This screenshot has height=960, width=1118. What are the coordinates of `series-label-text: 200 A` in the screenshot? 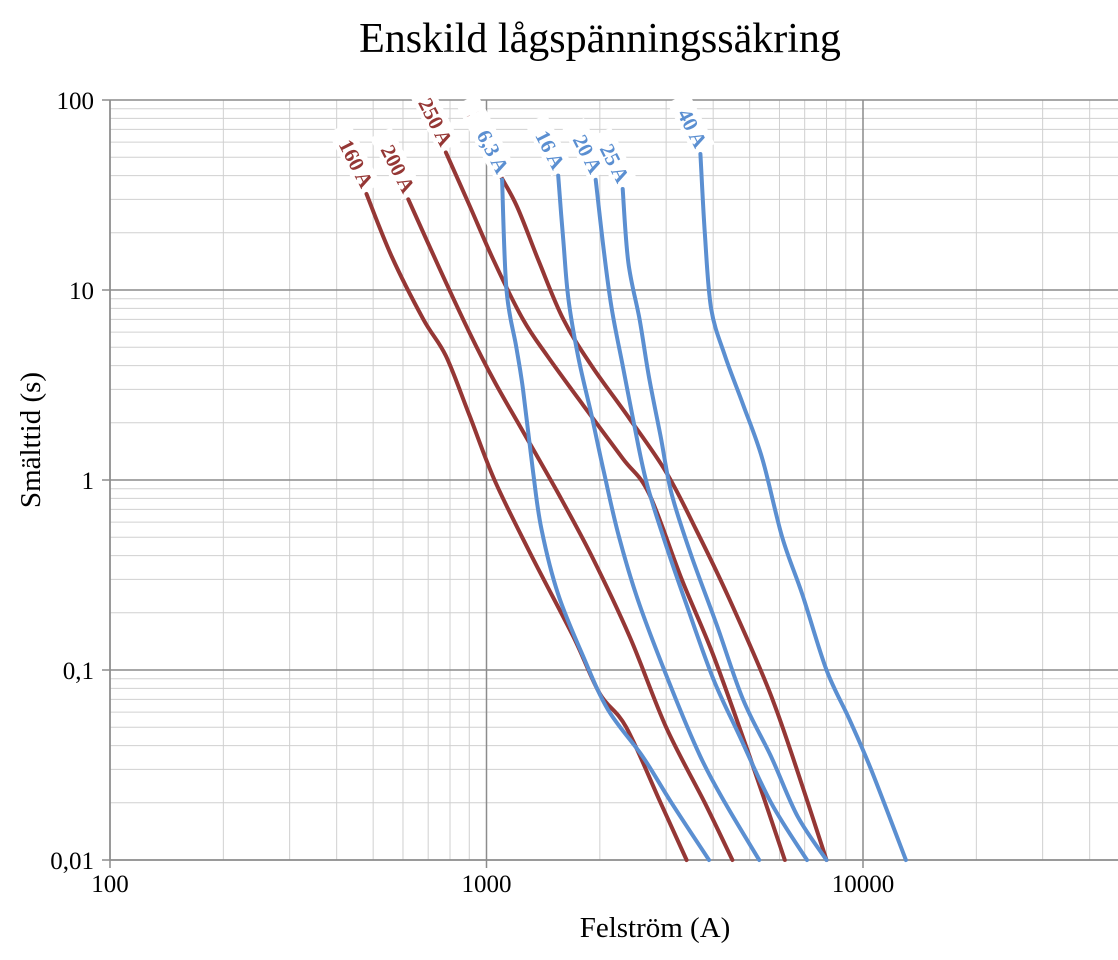 It's located at (398, 169).